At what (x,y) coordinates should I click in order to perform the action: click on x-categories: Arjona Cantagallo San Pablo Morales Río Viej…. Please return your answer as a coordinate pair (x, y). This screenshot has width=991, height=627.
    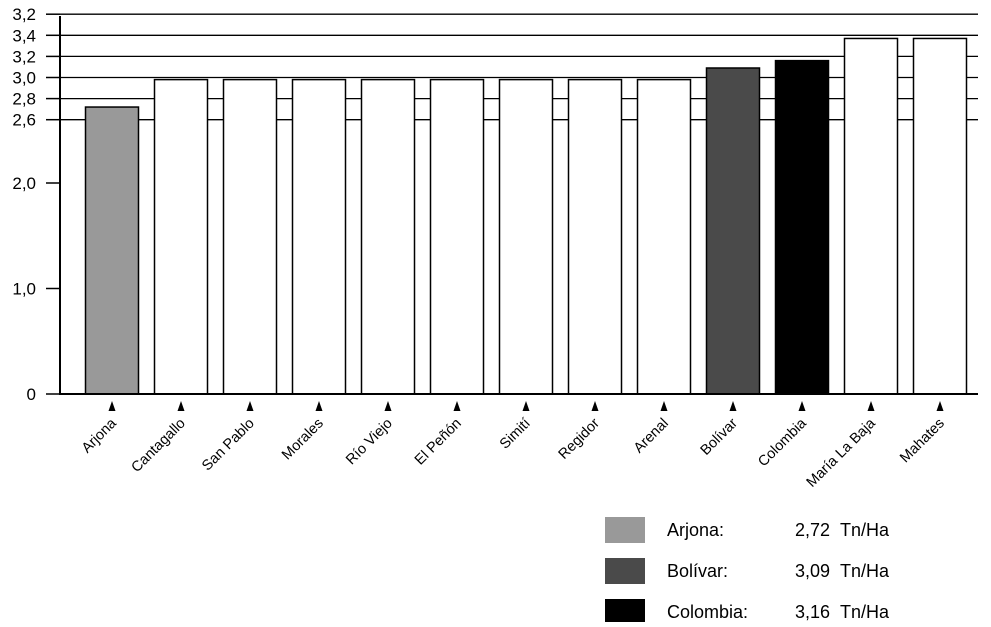
    Looking at the image, I should click on (513, 446).